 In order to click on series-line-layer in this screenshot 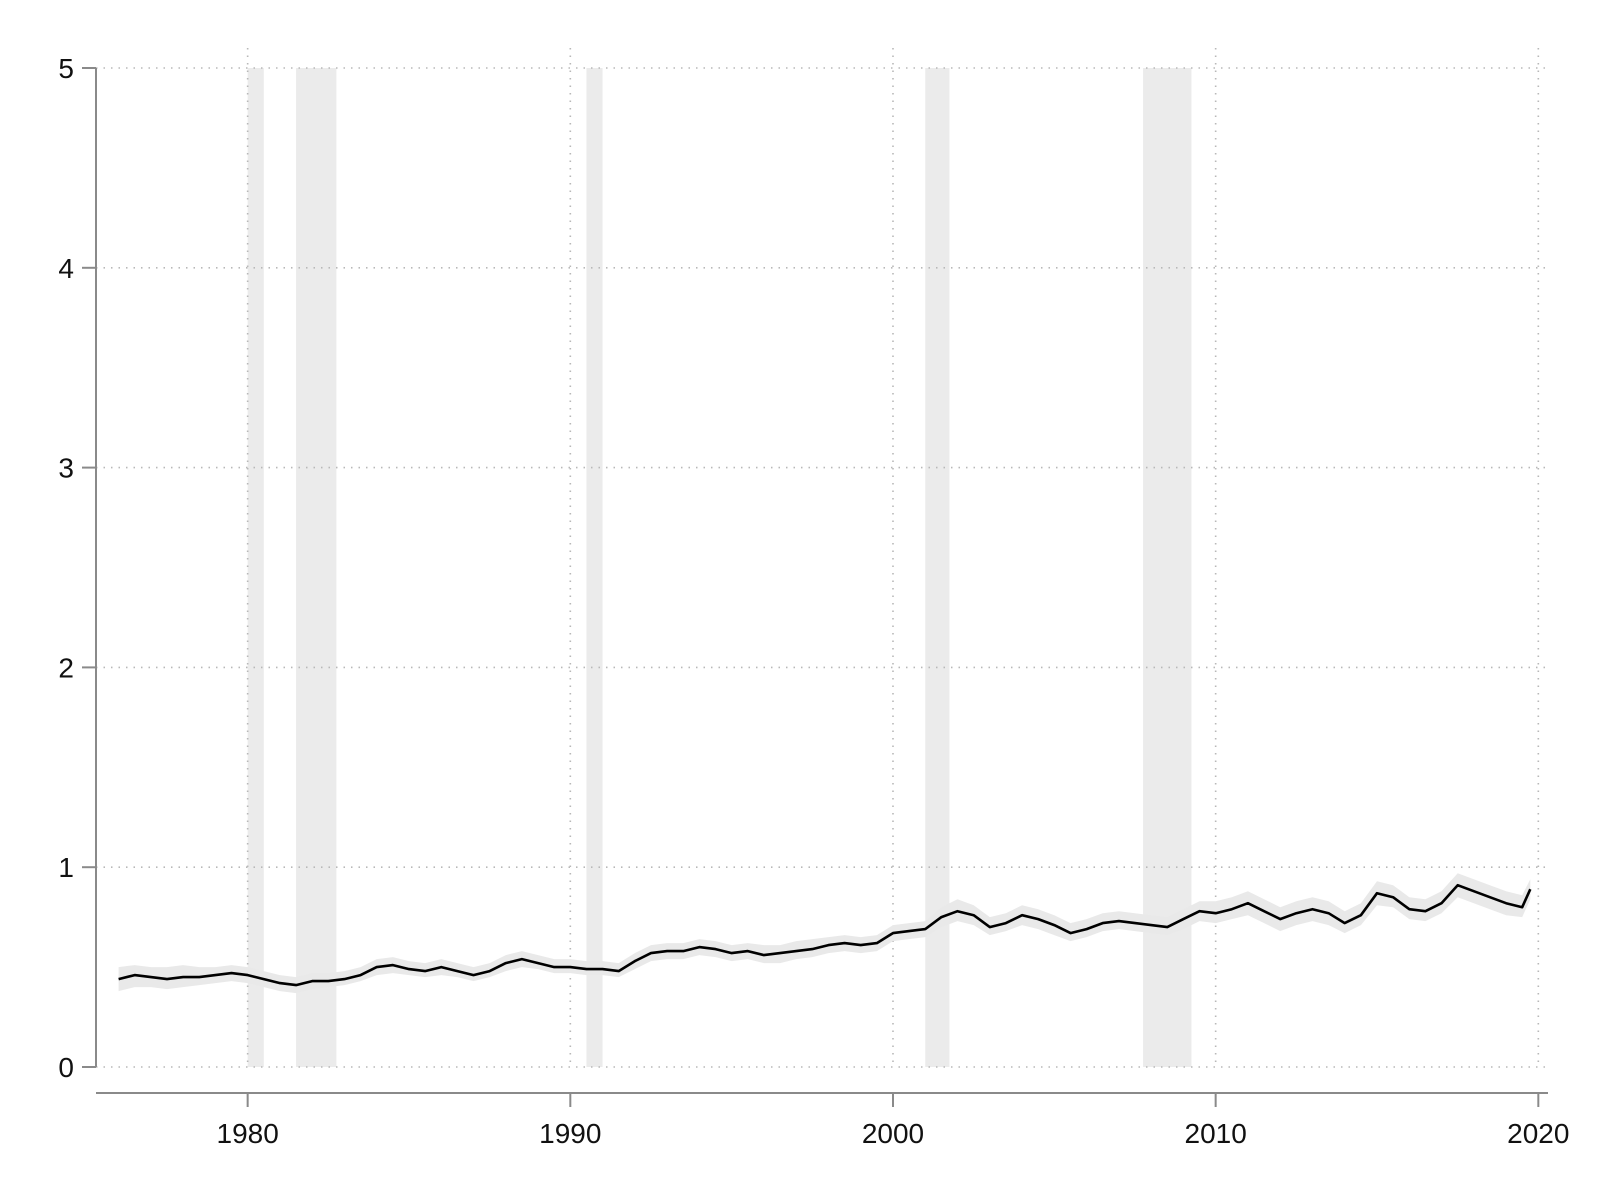, I will do `click(825, 935)`.